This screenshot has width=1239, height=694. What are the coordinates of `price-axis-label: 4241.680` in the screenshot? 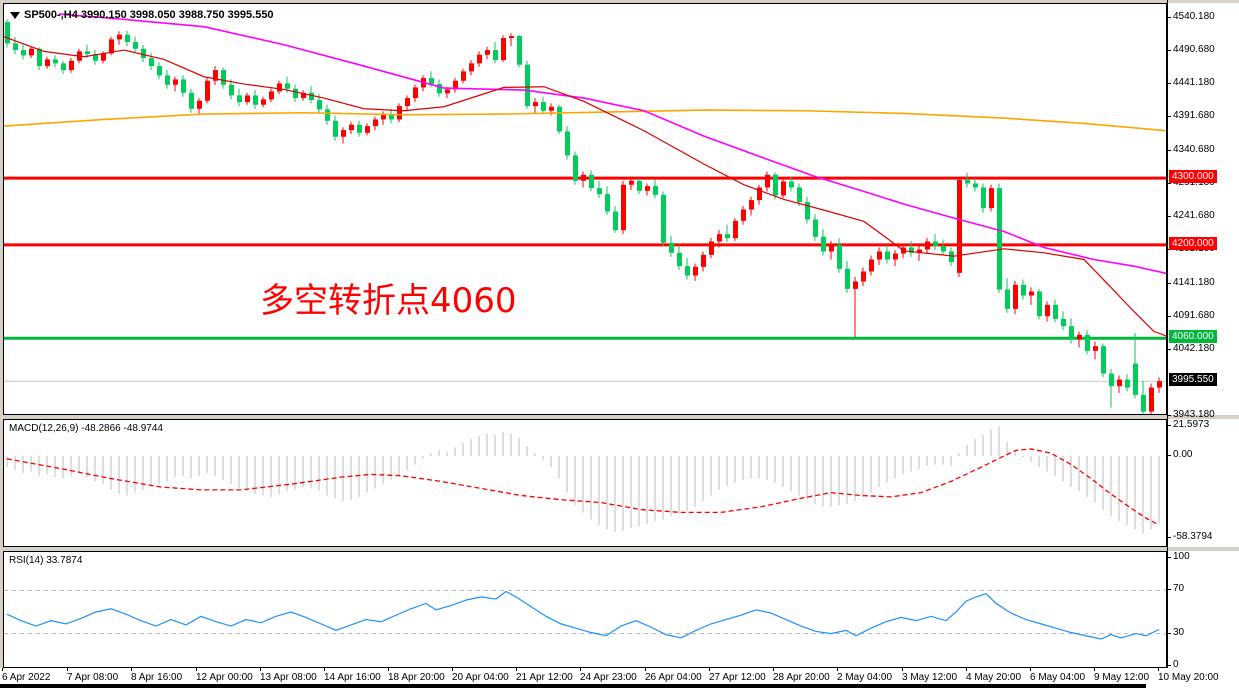 It's located at (1194, 215).